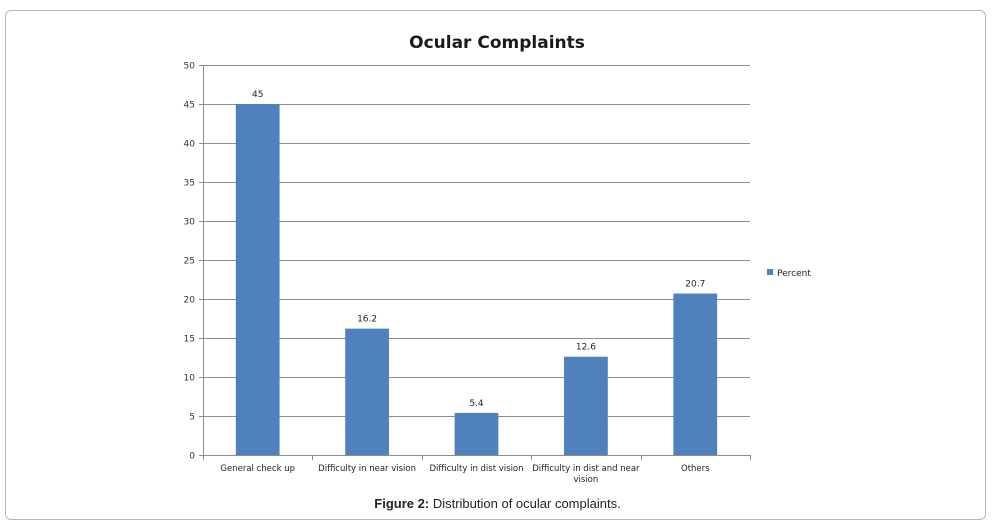 The width and height of the screenshot is (995, 527). I want to click on y-tick-label: 45, so click(189, 106).